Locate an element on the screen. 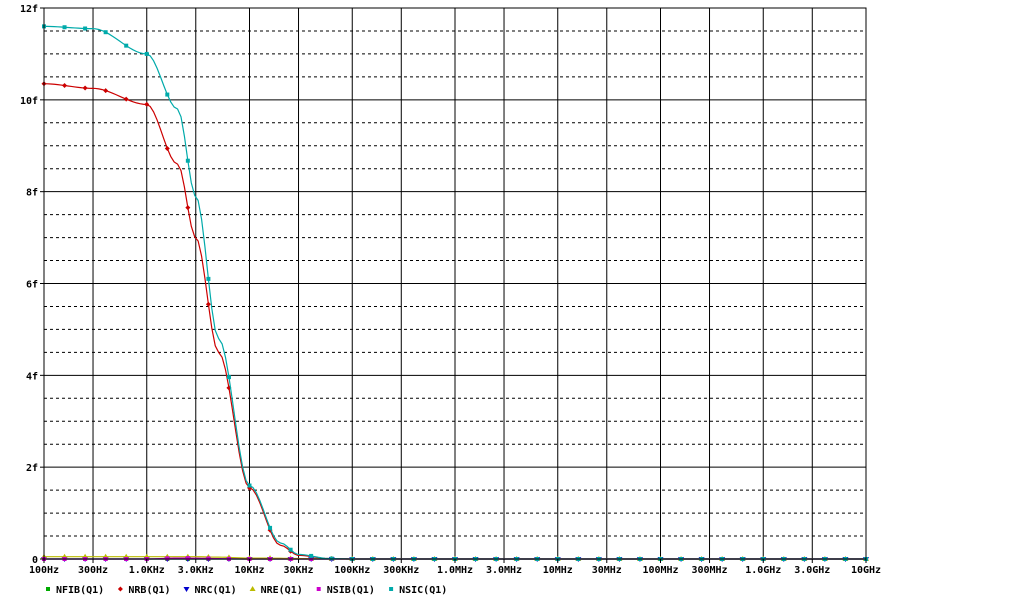 This screenshot has height=609, width=1013. legend-item: NRB(Q1) is located at coordinates (144, 590).